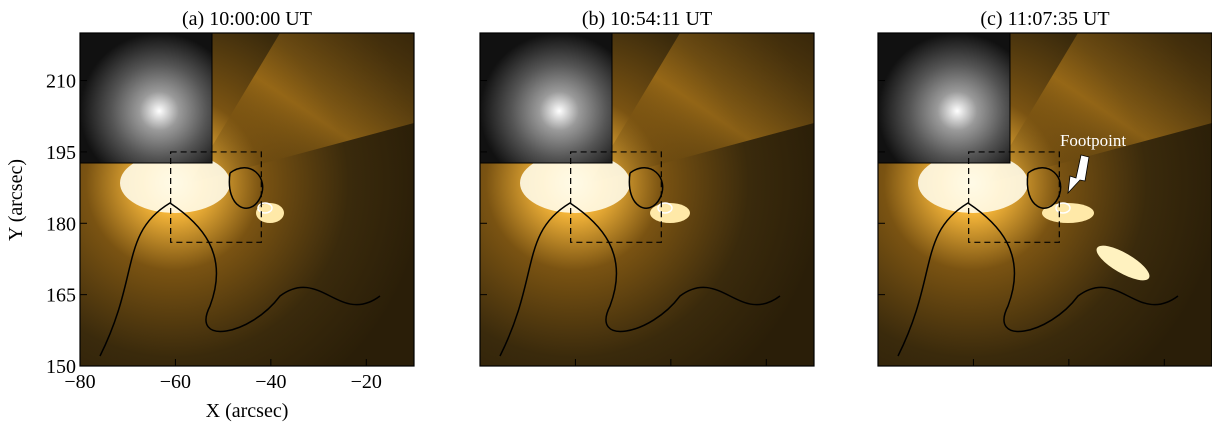 The image size is (1212, 433). I want to click on panel-title: (b) 10:54:11 UT, so click(647, 19).